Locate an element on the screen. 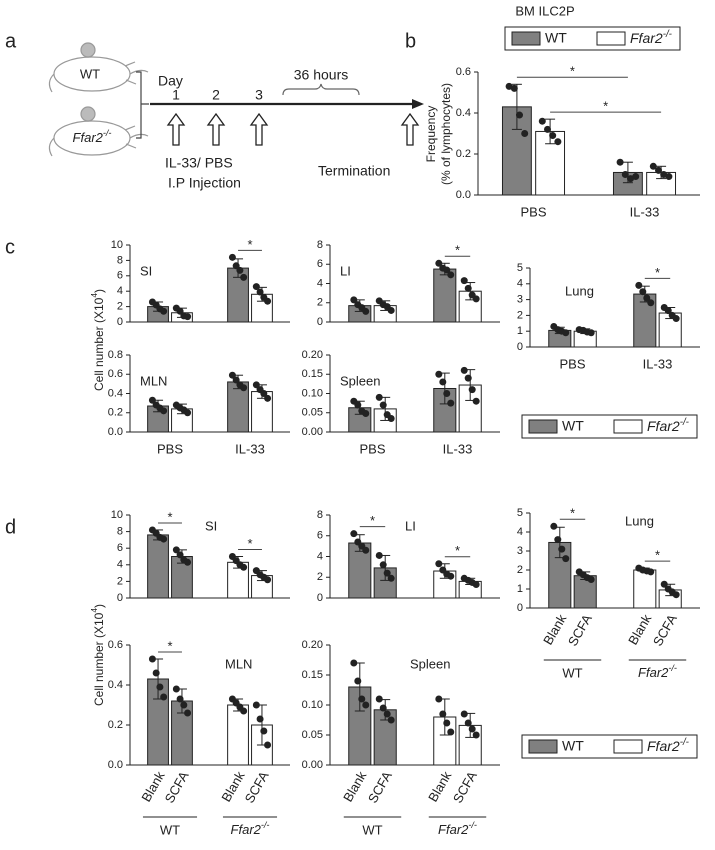 The height and width of the screenshot is (850, 715). group-label: Ffar2-/- is located at coordinates (250, 828).